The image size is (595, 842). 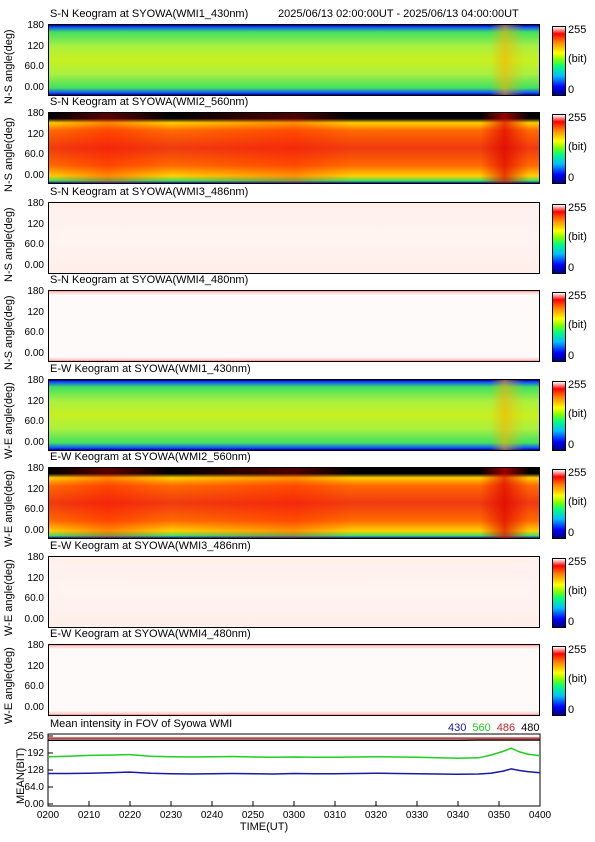 I want to click on panel-title: E-W Keogram at SYOWA(WMI3_486nm), so click(x=150, y=546).